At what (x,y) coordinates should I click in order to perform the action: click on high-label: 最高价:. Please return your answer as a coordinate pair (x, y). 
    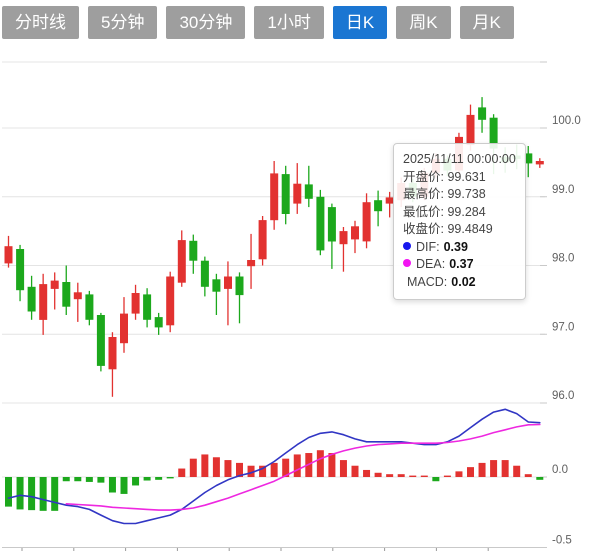
    Looking at the image, I should click on (423, 194).